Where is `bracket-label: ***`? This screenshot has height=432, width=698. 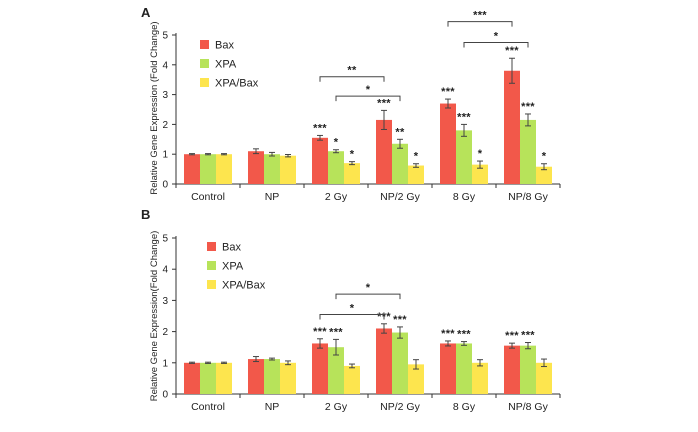 bracket-label: *** is located at coordinates (480, 16).